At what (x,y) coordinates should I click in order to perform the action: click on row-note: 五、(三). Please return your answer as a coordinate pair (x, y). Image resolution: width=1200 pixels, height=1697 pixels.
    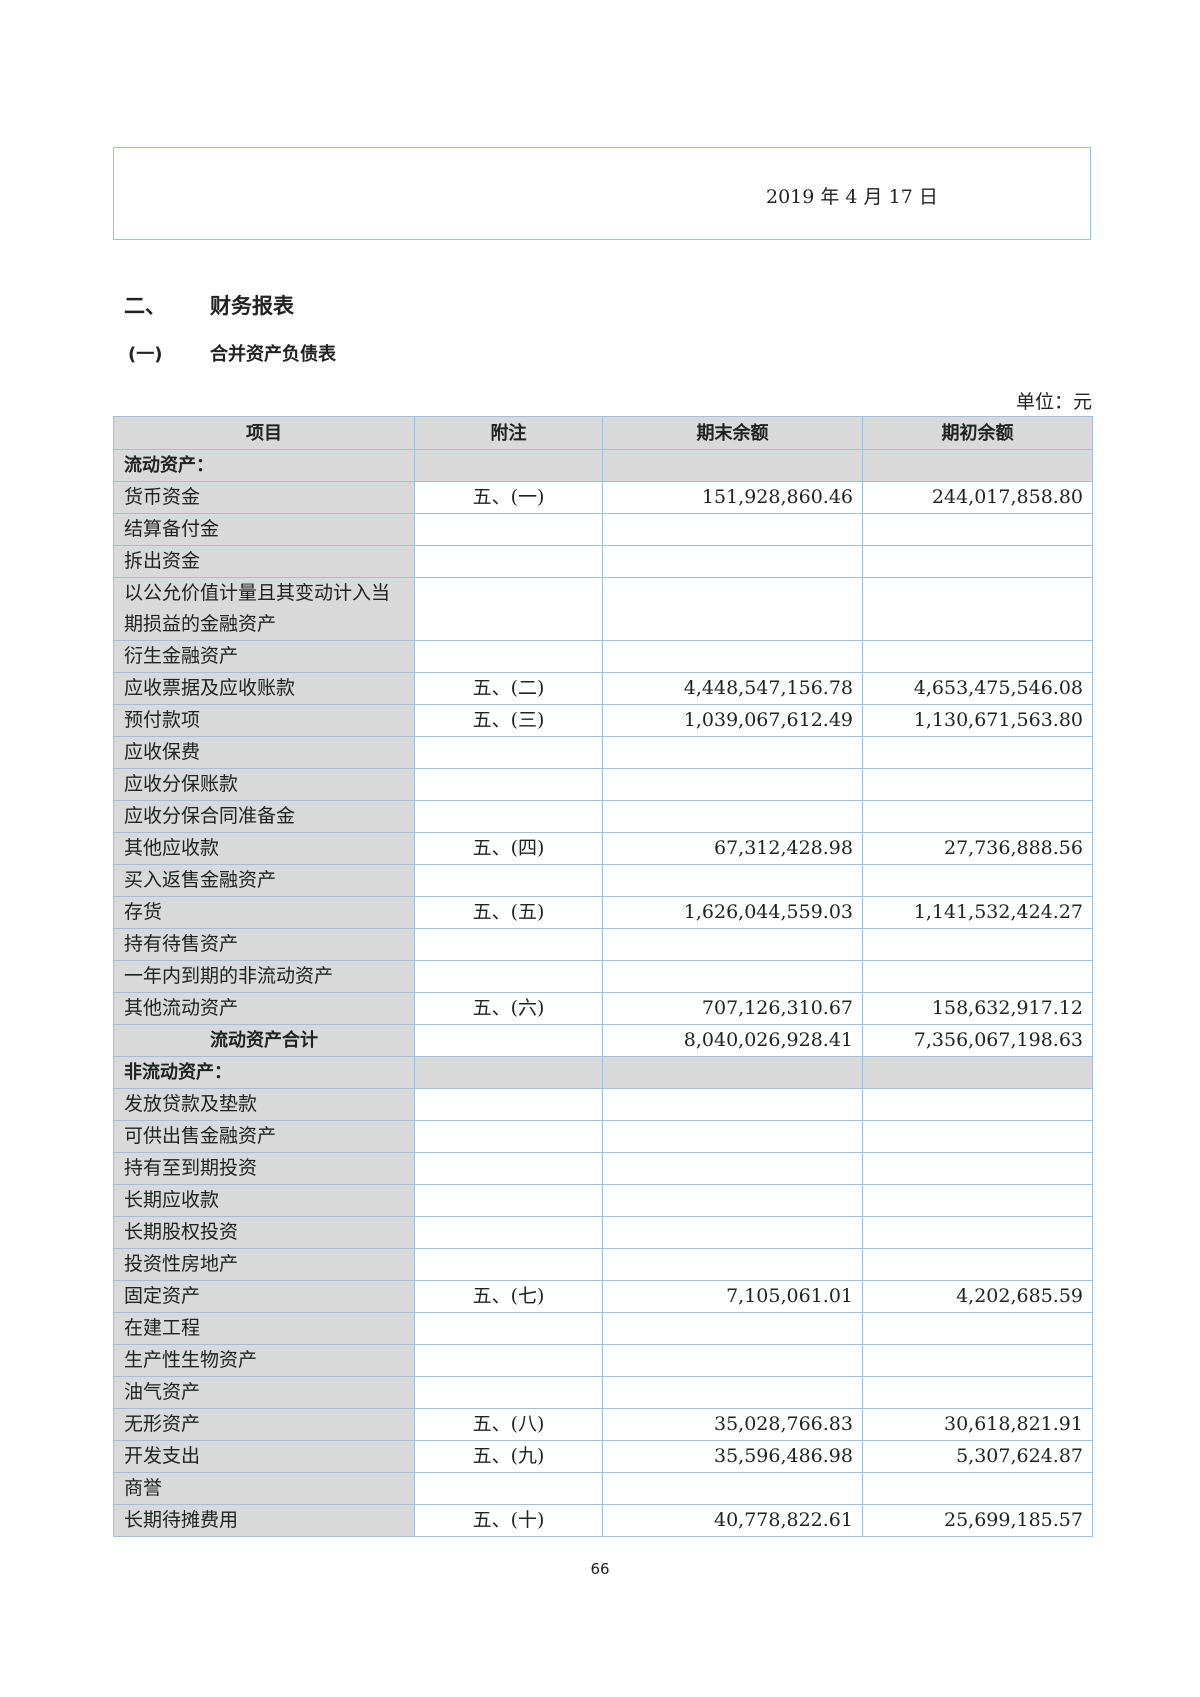
    Looking at the image, I should click on (508, 720).